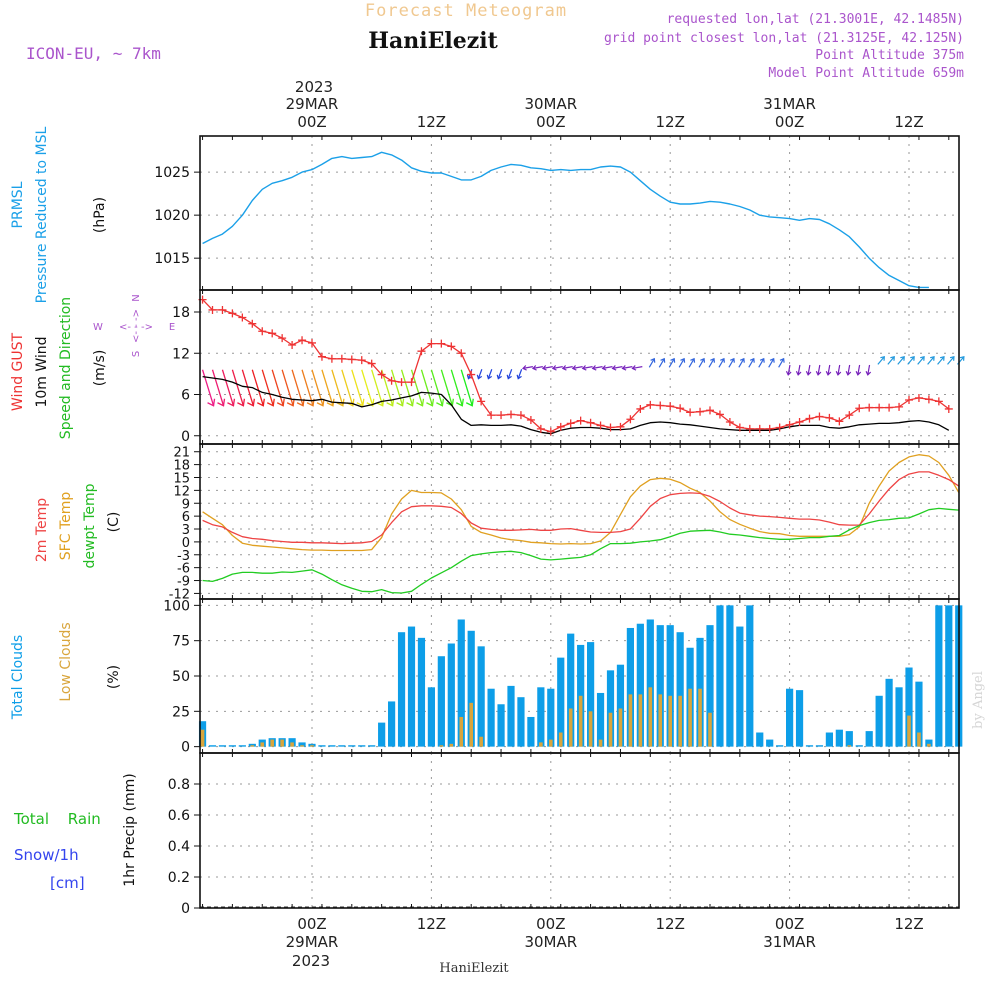 This screenshot has height=1000, width=1000. What do you see at coordinates (136, 297) in the screenshot?
I see `compass-north: N` at bounding box center [136, 297].